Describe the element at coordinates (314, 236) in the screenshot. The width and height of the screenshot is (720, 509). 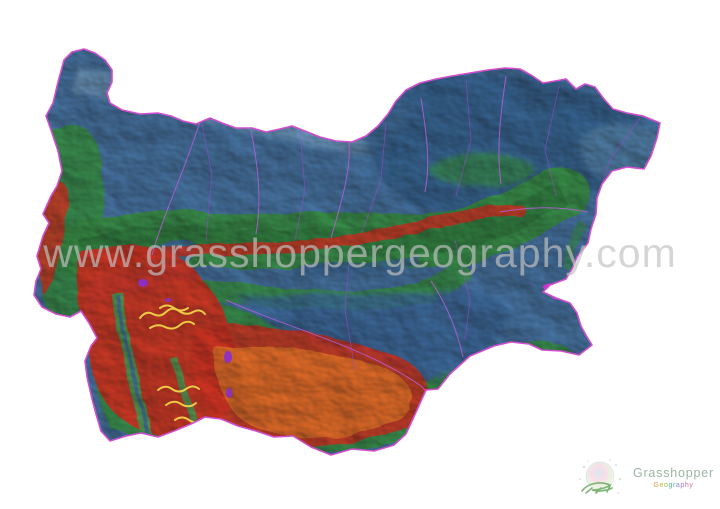
I see `region-balkan-crest` at that location.